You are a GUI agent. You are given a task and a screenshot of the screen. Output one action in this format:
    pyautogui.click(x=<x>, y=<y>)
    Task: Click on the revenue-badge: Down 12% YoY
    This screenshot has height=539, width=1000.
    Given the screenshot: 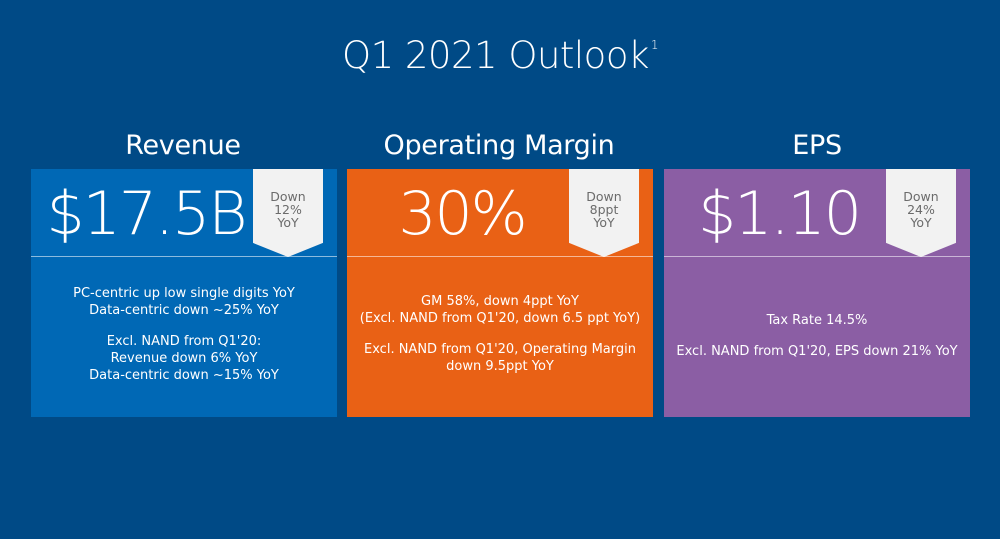 What is the action you would take?
    pyautogui.click(x=288, y=213)
    